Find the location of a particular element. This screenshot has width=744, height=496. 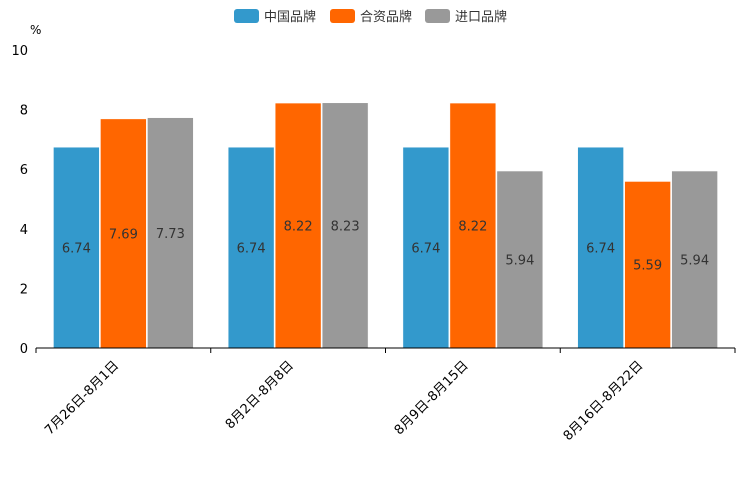

y-tick-label: 0 is located at coordinates (24, 349).